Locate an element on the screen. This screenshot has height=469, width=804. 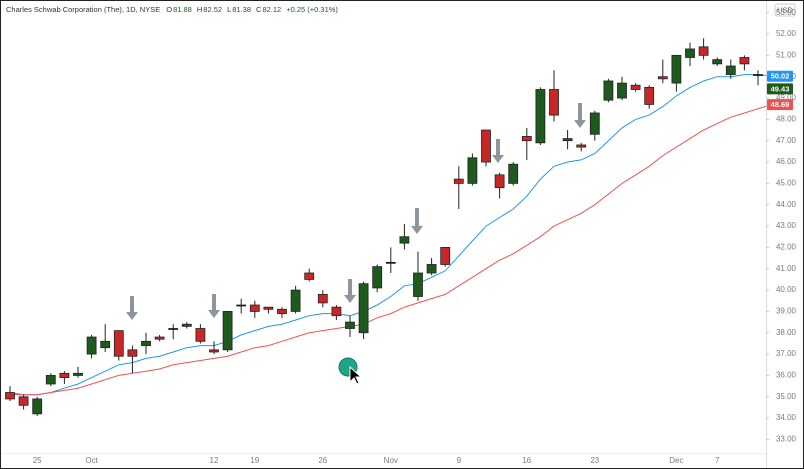
field-value: 81.38 is located at coordinates (241, 9).